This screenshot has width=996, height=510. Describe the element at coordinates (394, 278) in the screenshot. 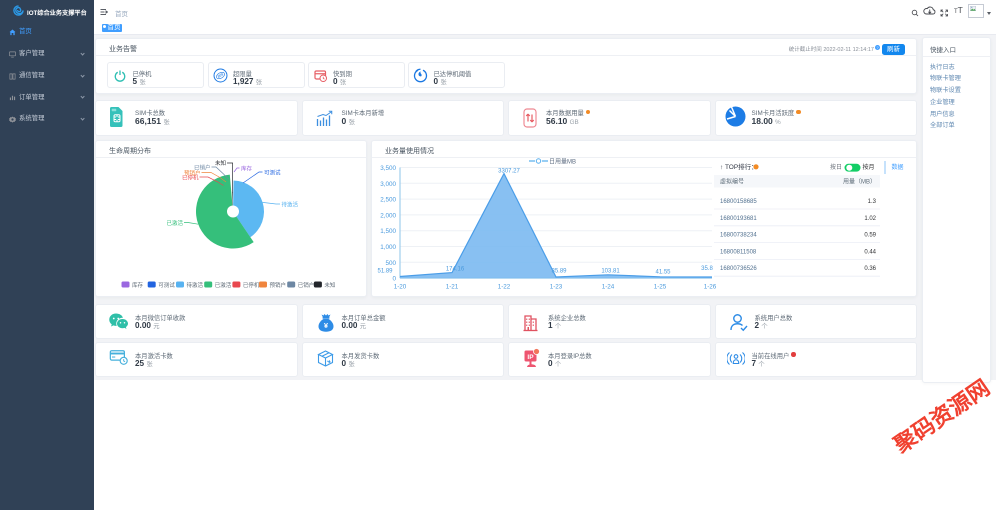

I see `svg-text: 0` at that location.